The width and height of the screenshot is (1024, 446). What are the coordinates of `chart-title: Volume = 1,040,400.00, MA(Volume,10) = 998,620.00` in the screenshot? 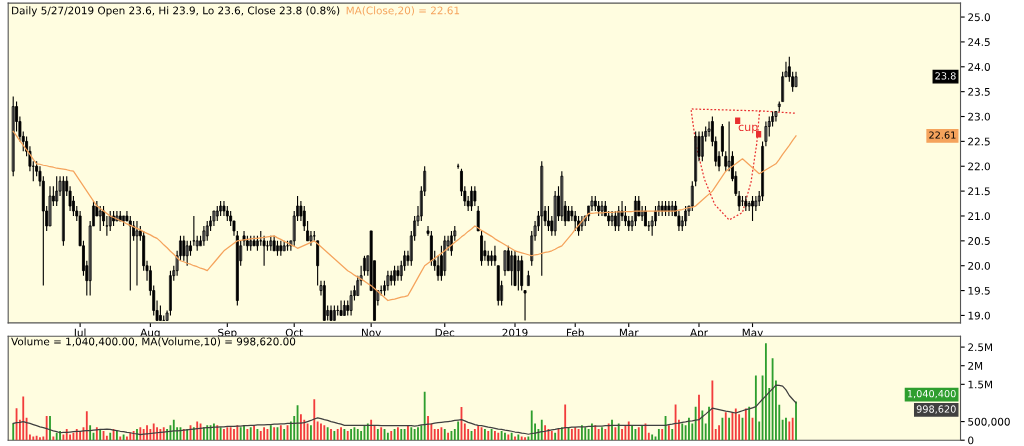 It's located at (153, 342).